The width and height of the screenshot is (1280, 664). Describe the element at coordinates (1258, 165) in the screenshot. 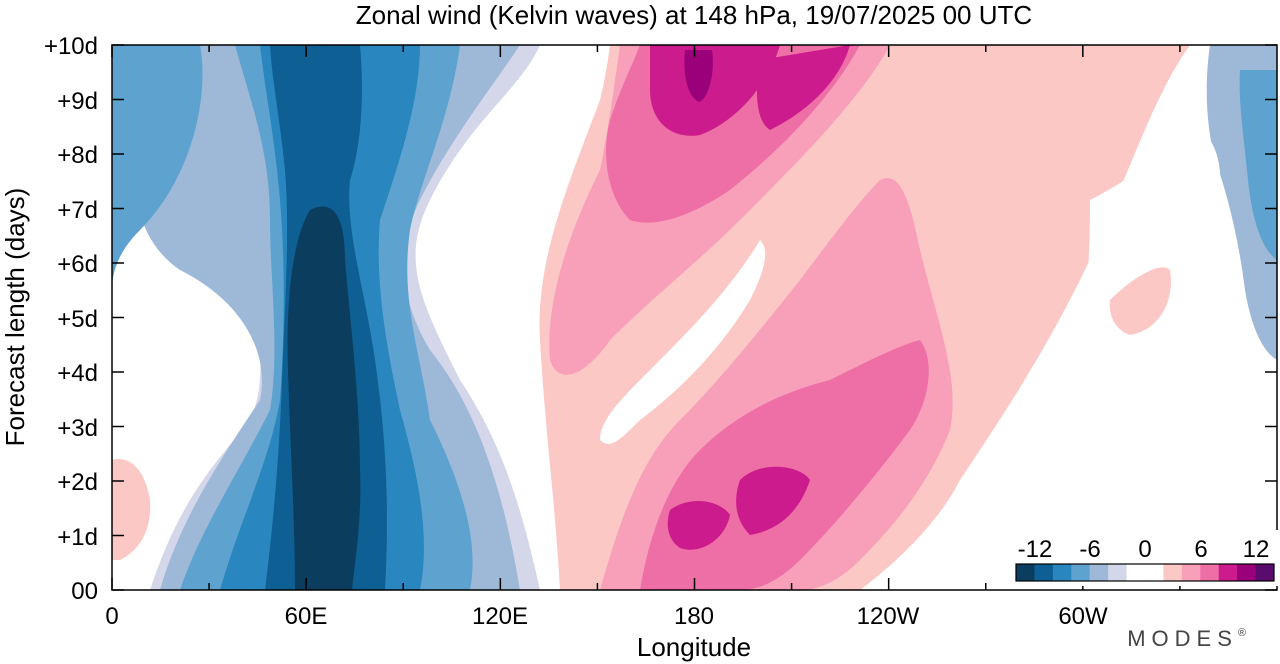

I see `contour-neg-east-core` at that location.